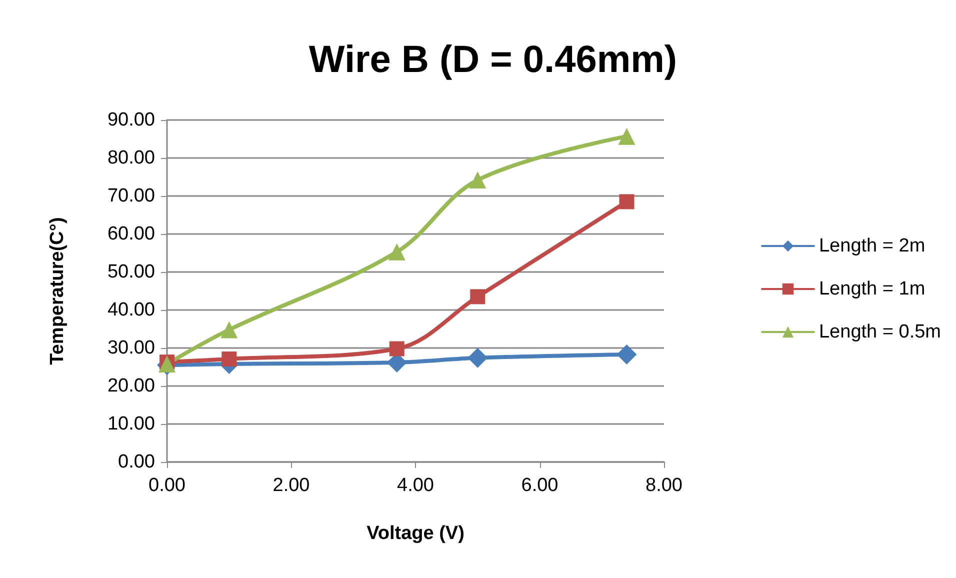 This screenshot has width=956, height=578. I want to click on x-tick-label: 0.00, so click(167, 485).